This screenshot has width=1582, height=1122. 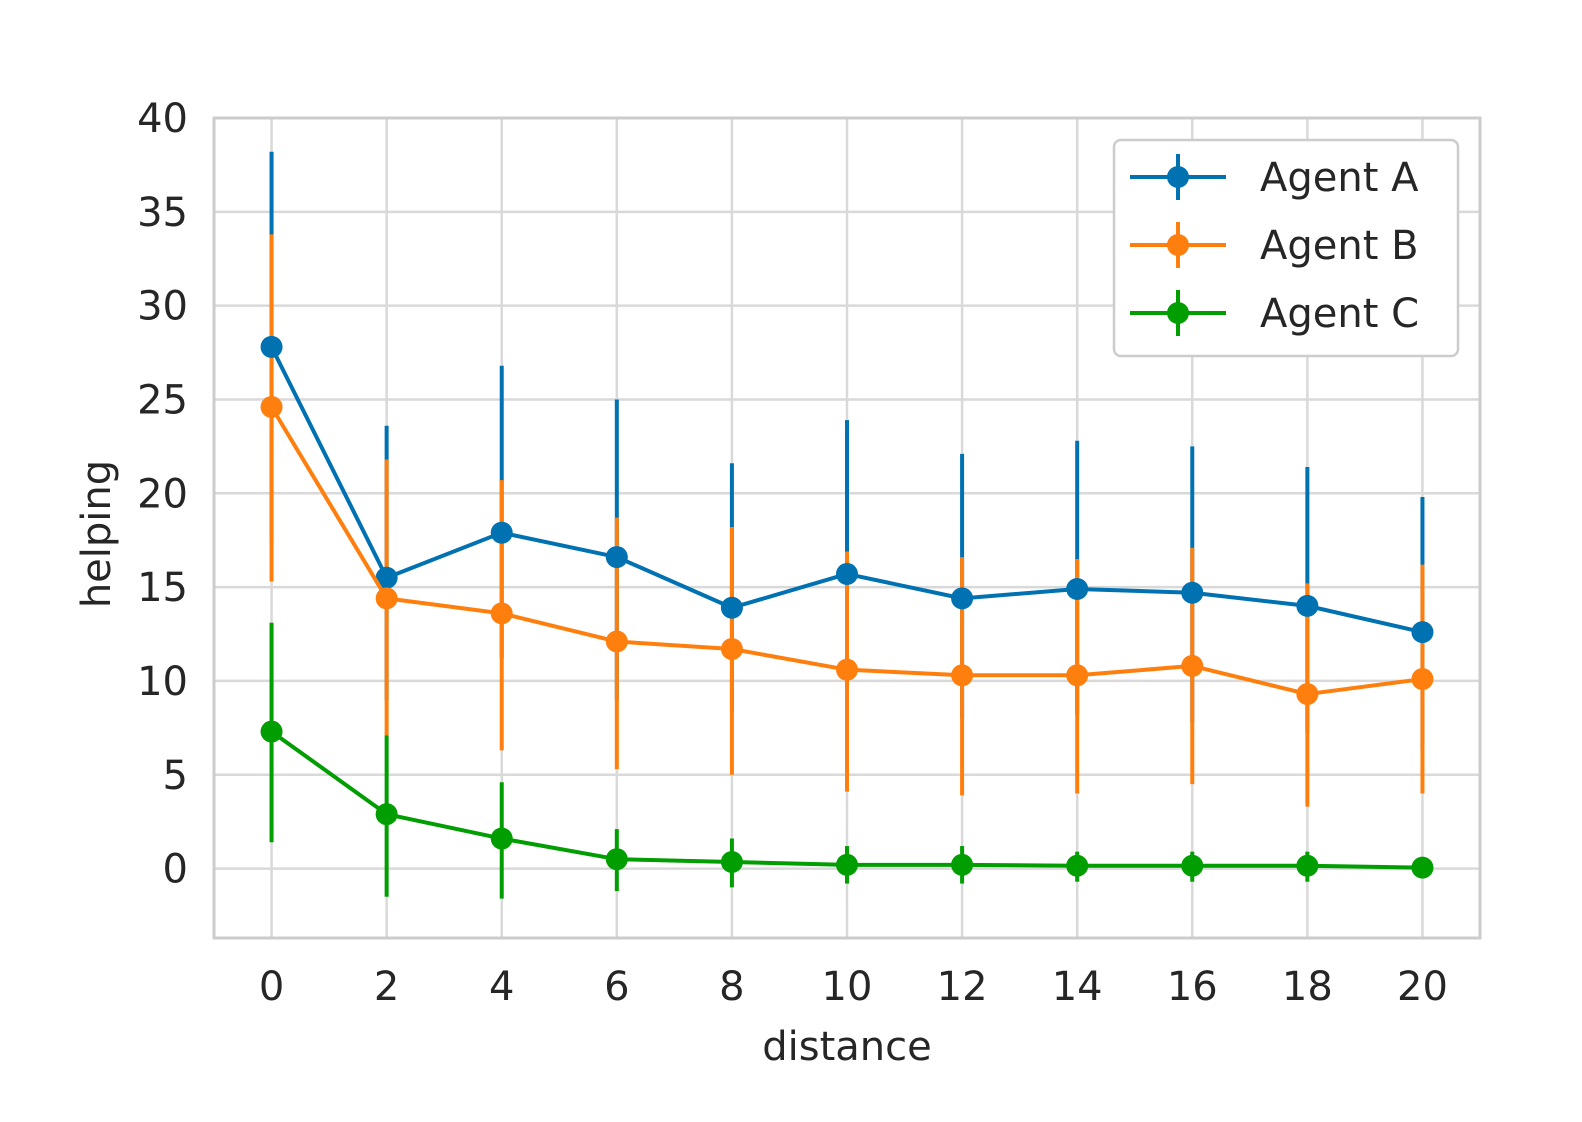 What do you see at coordinates (1339, 246) in the screenshot?
I see `legend-label: Agent B` at bounding box center [1339, 246].